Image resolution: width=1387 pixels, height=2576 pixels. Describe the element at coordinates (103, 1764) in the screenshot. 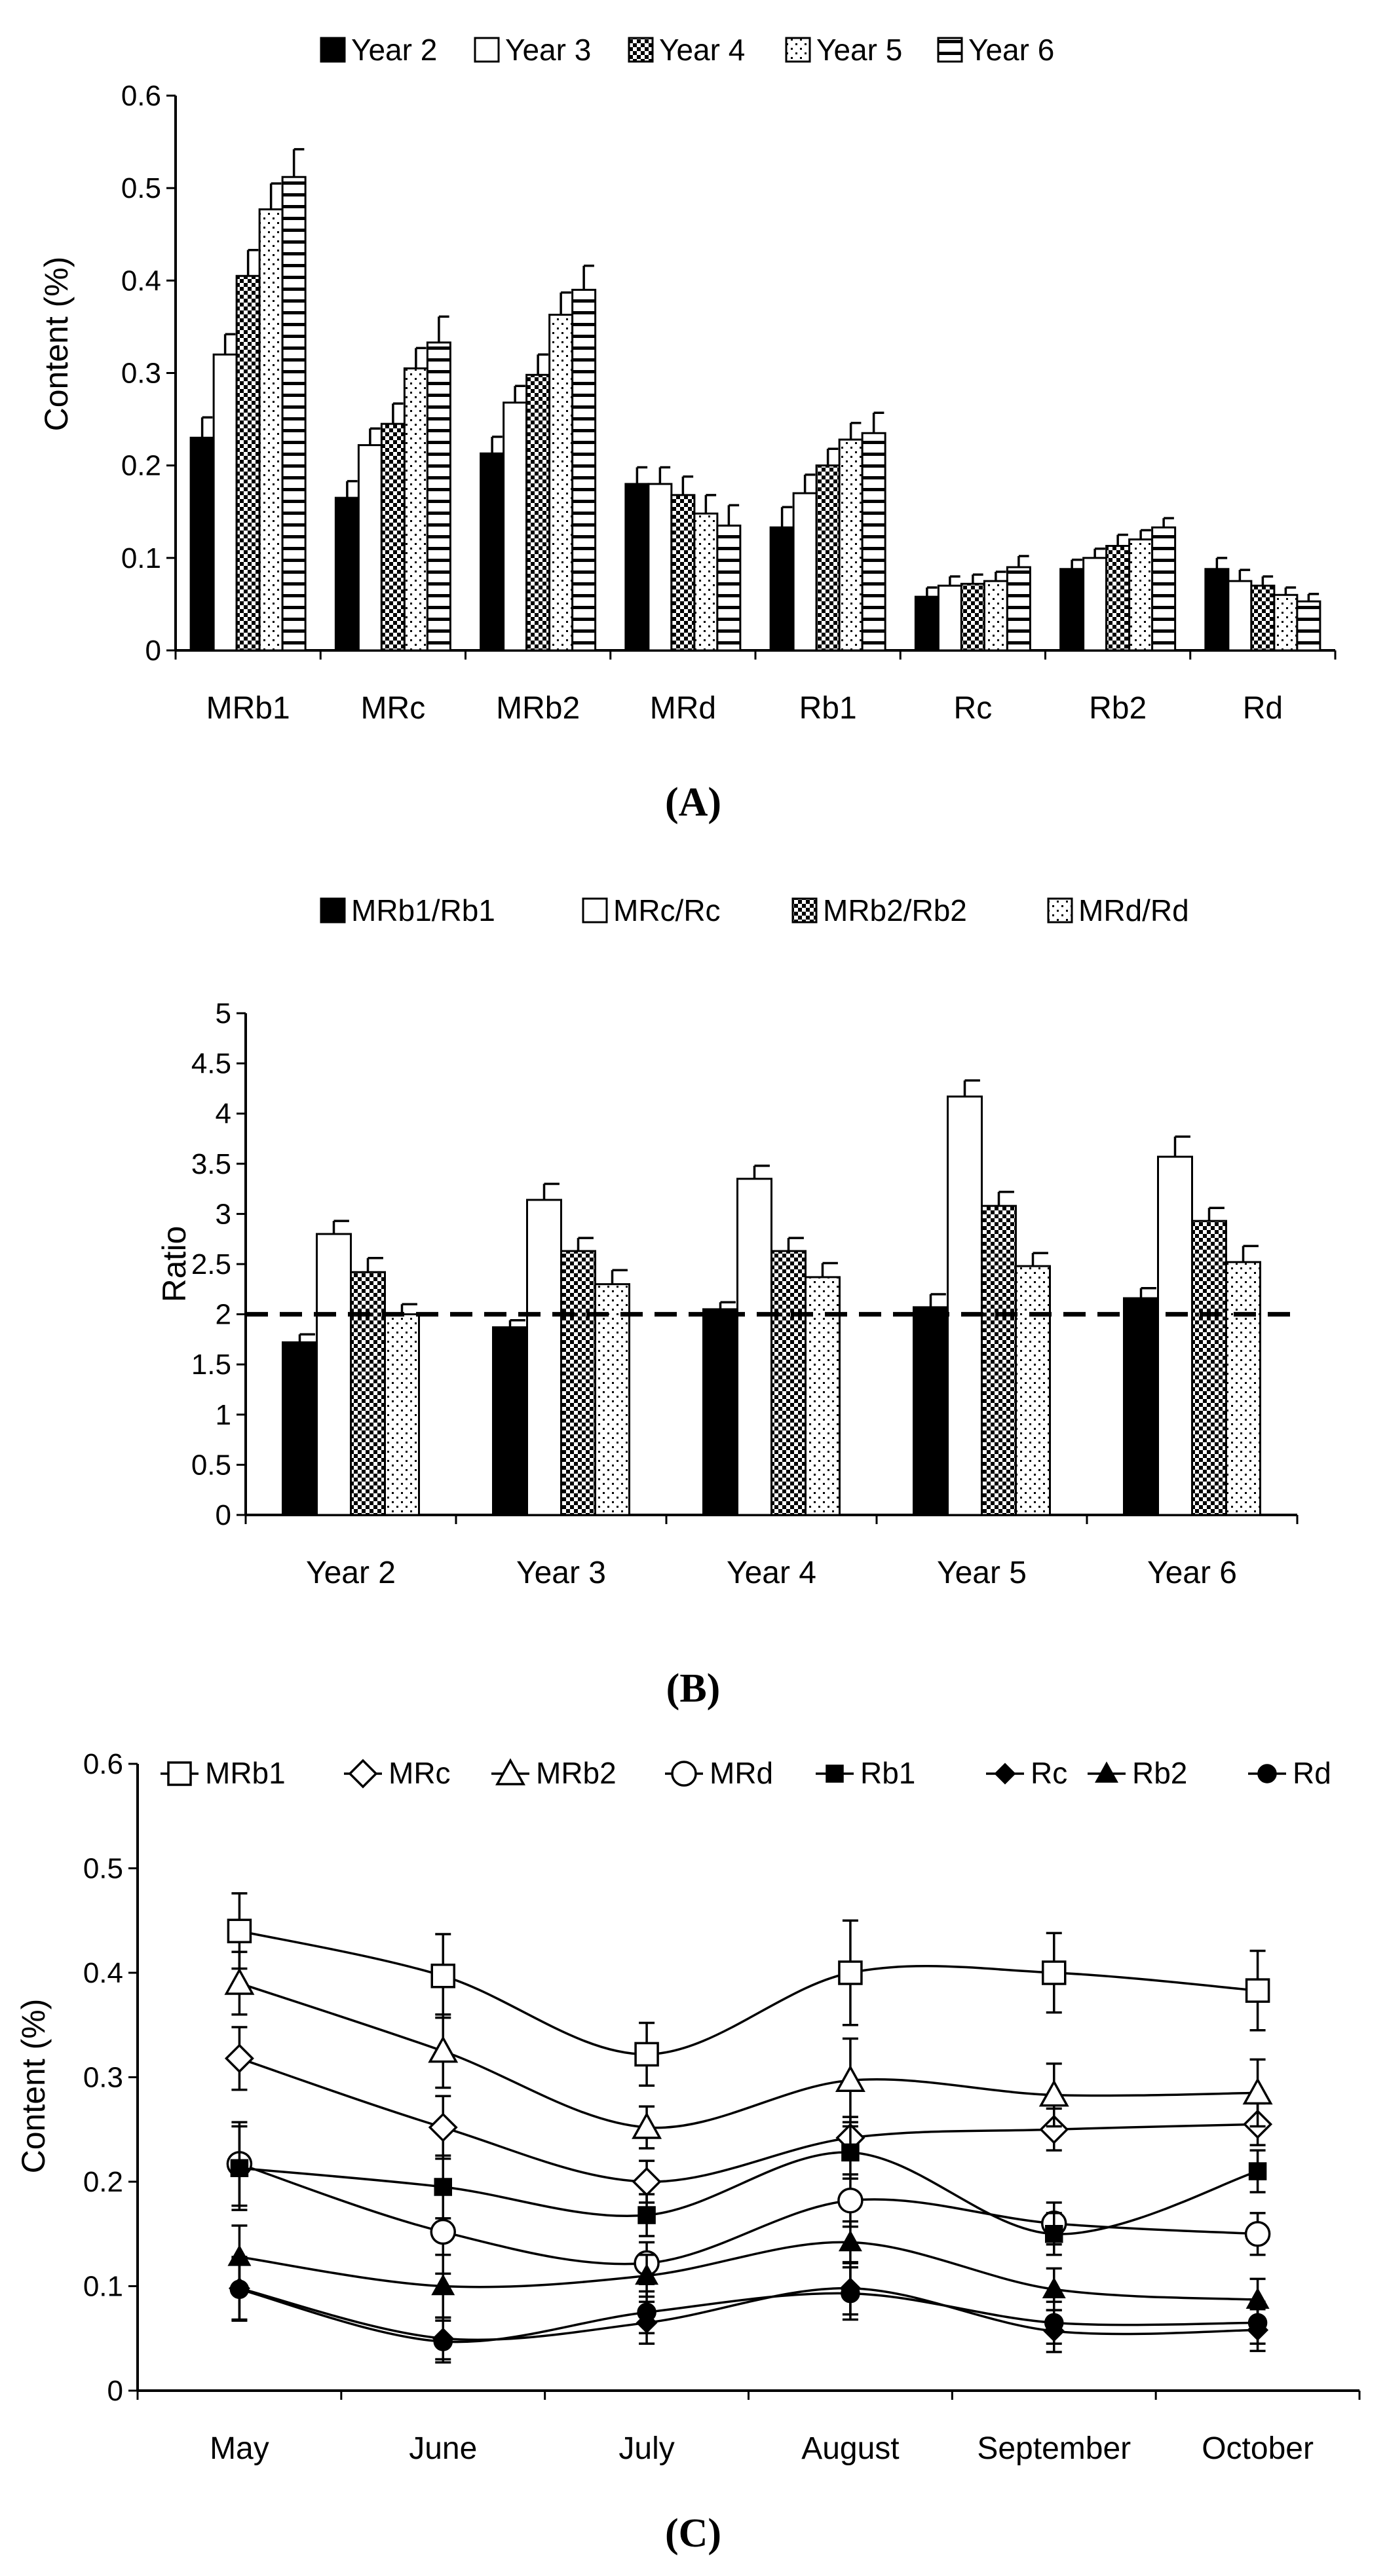

I see `chart2-y-tick-label: 0.6` at that location.